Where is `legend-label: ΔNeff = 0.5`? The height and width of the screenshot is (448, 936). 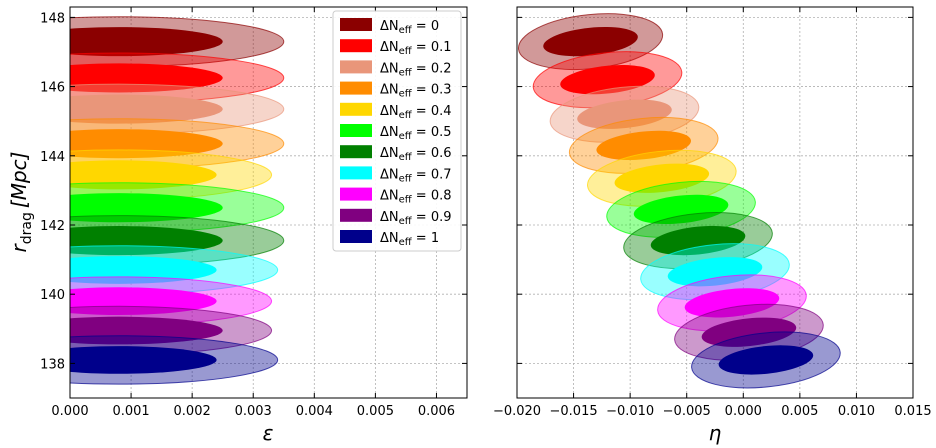 legend-label: ΔNeff = 0.5 is located at coordinates (416, 133).